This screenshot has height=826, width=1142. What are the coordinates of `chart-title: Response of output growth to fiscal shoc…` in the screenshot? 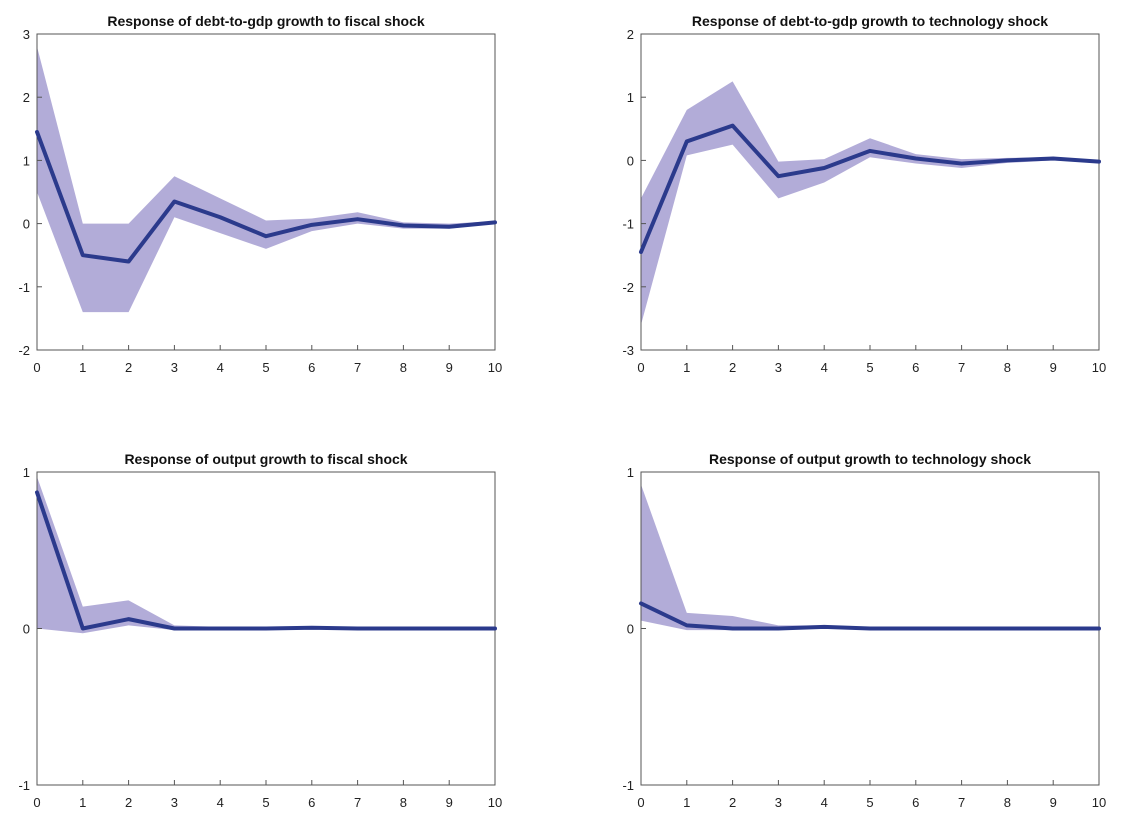 It's located at (265, 459).